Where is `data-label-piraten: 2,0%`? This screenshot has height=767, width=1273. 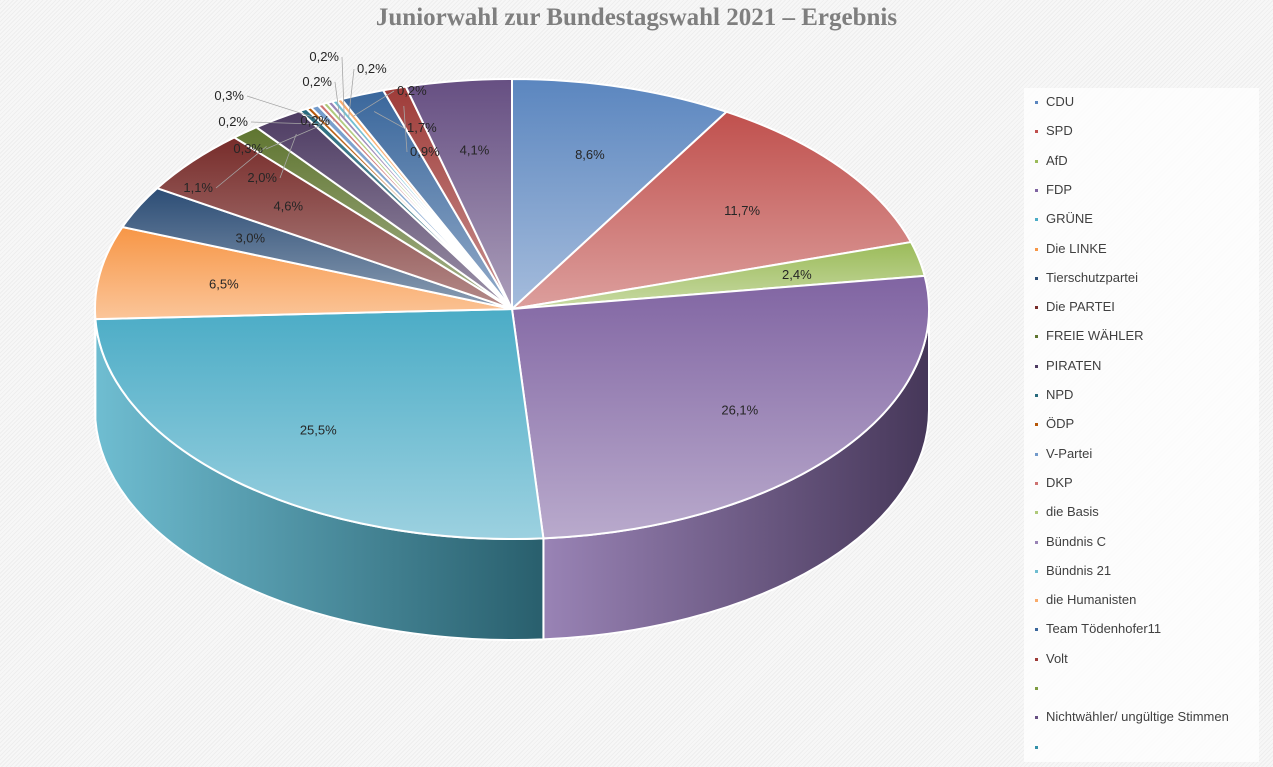
data-label-piraten: 2,0% is located at coordinates (262, 177).